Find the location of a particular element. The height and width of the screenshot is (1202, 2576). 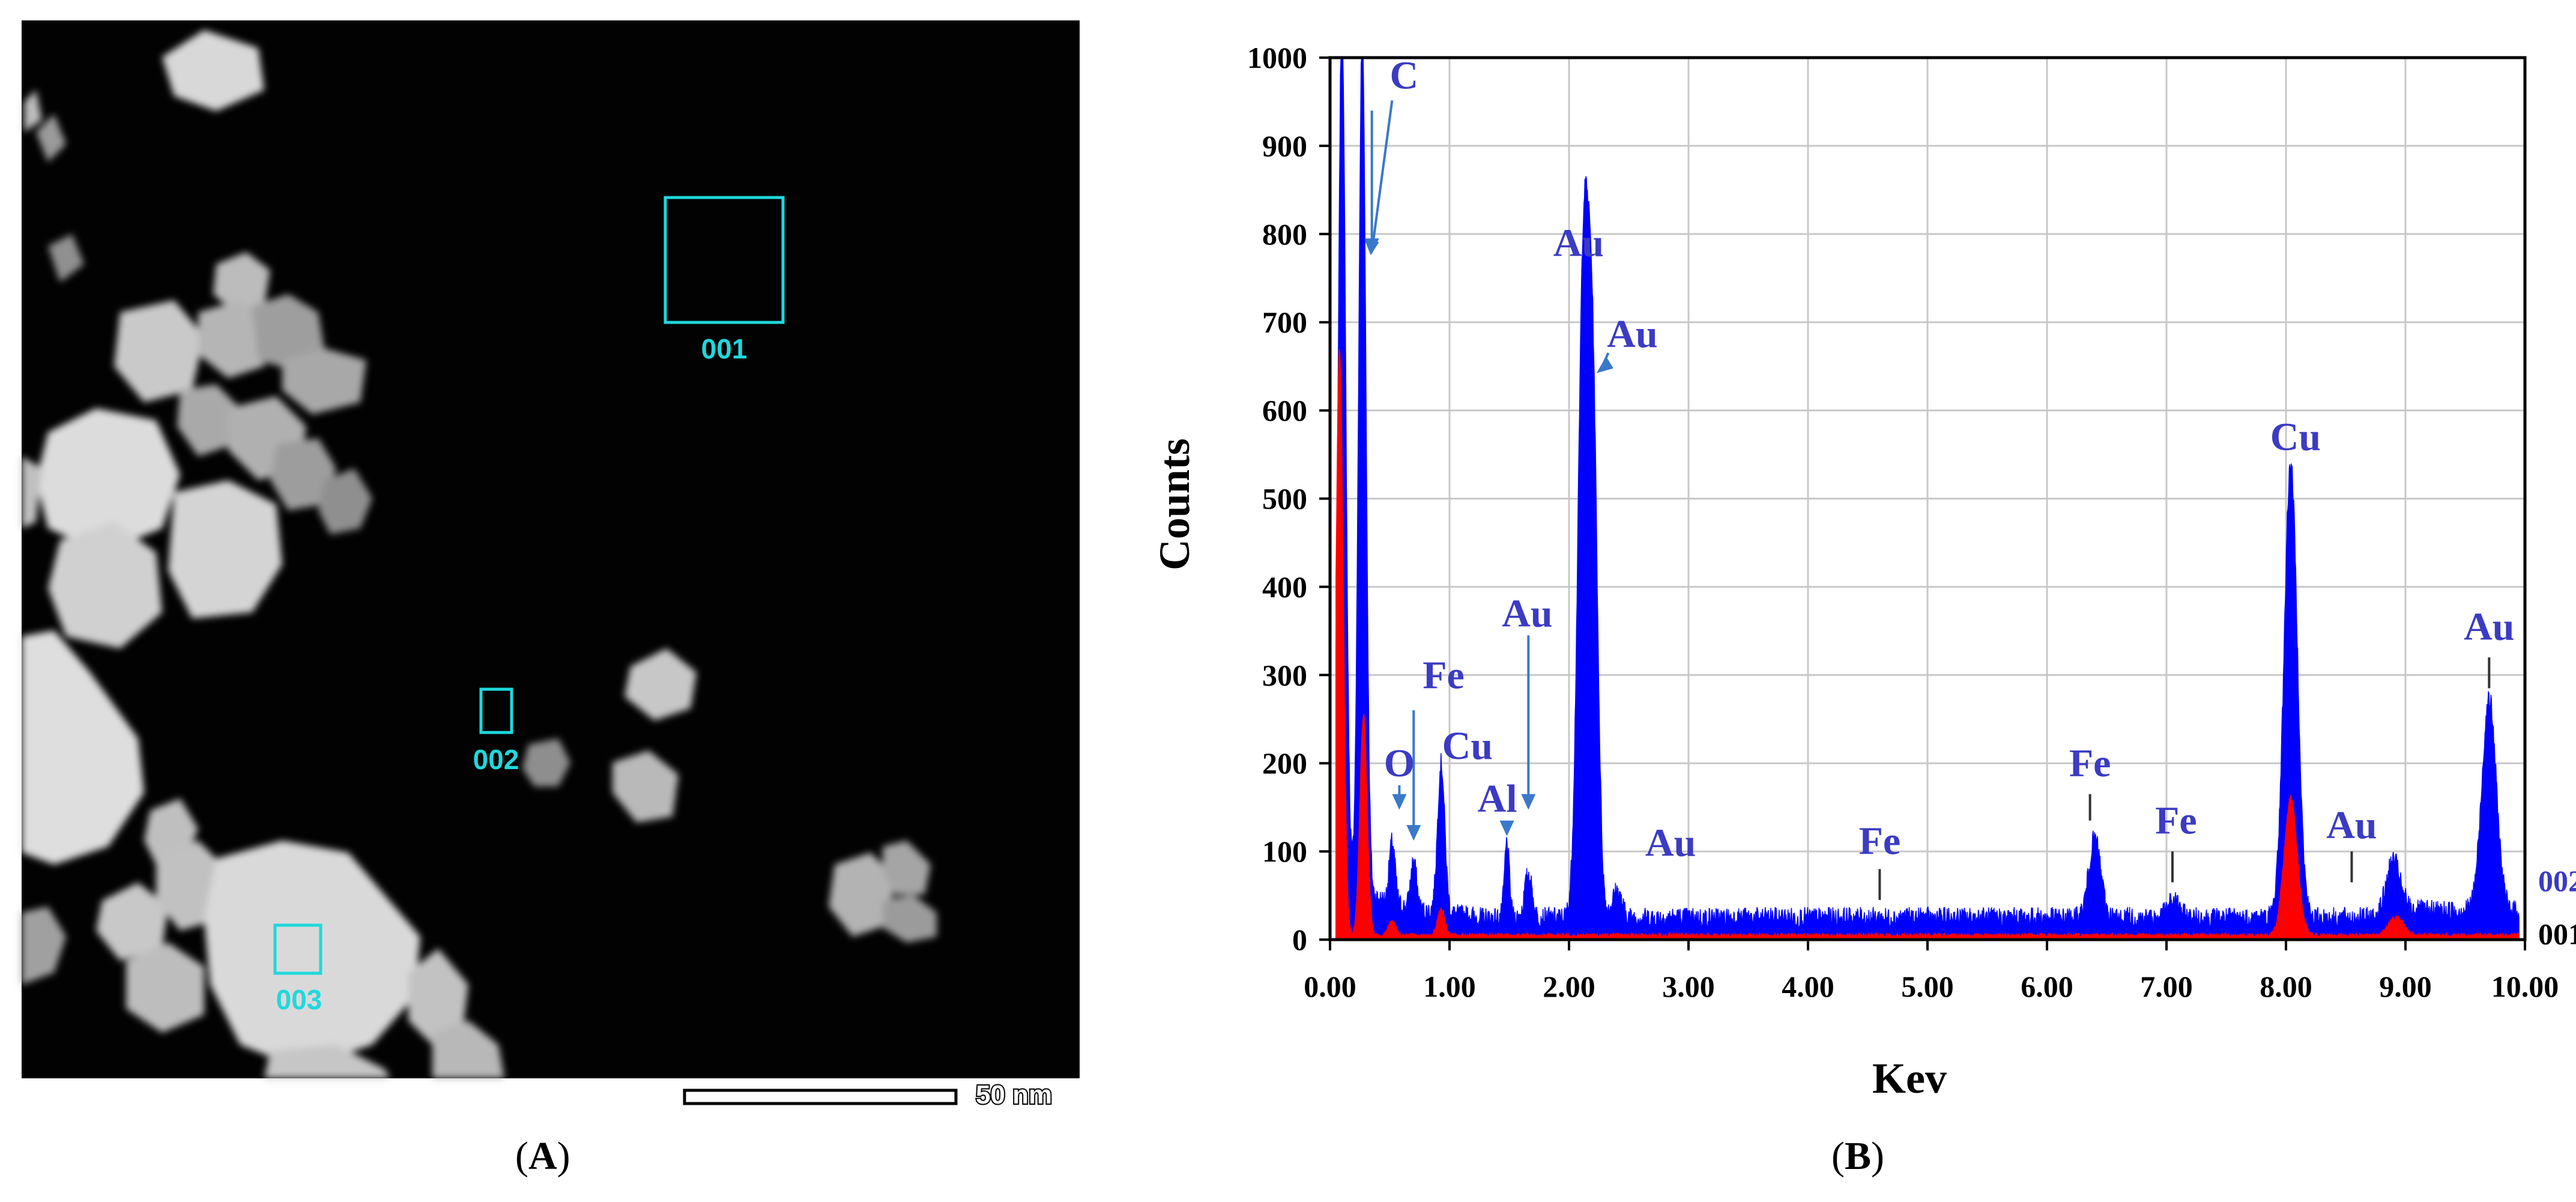

y-axis-label: Counts is located at coordinates (1174, 504).